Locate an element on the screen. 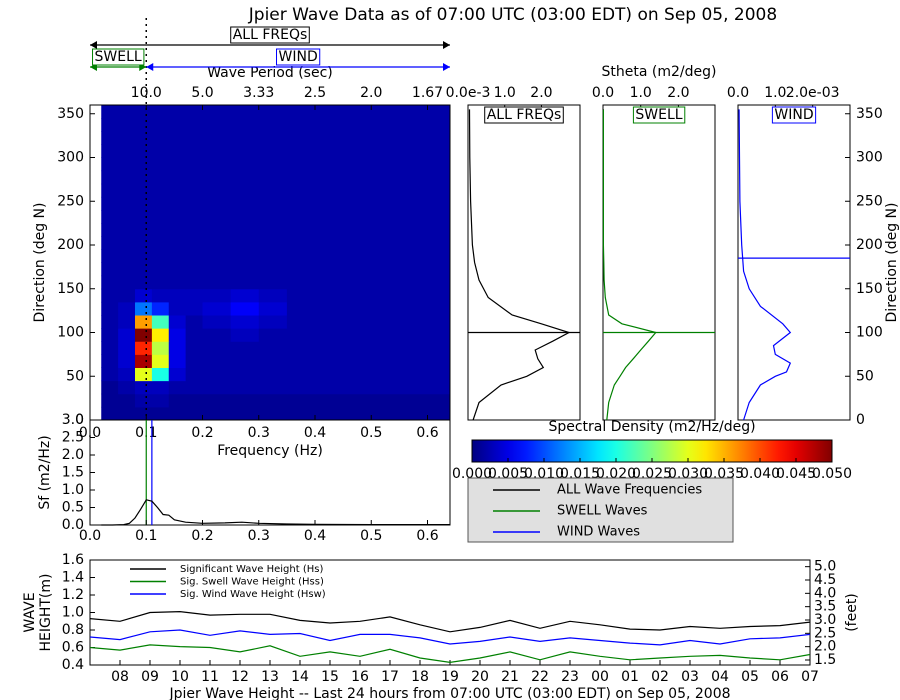  x-tick-label: 22 is located at coordinates (540, 677).